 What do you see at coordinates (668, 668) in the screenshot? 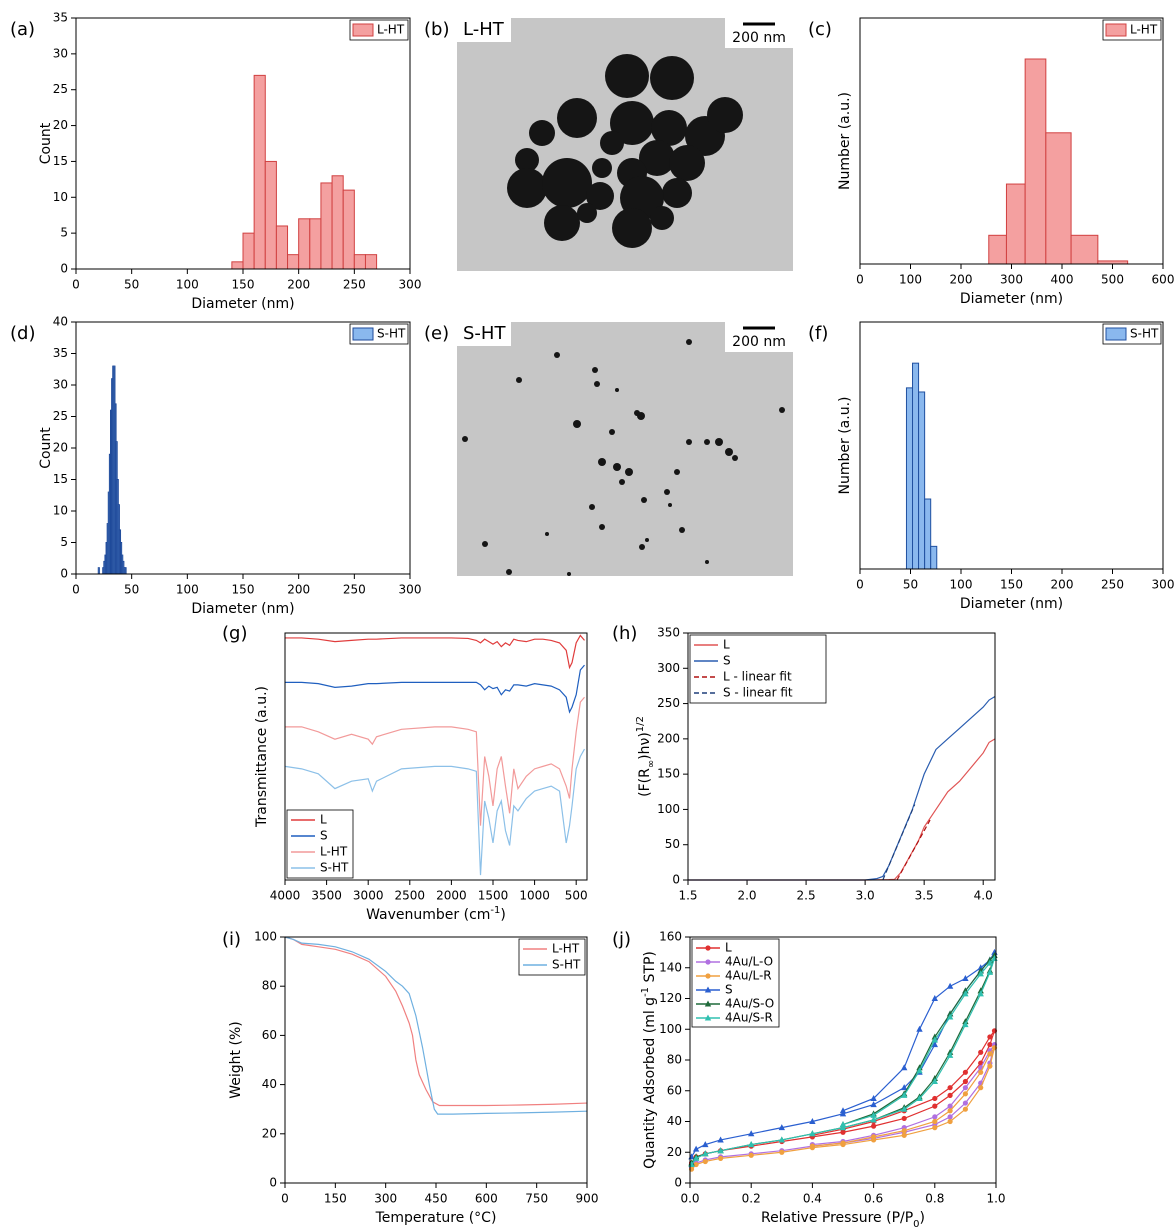
I see `y-tick-label: 300` at bounding box center [668, 668].